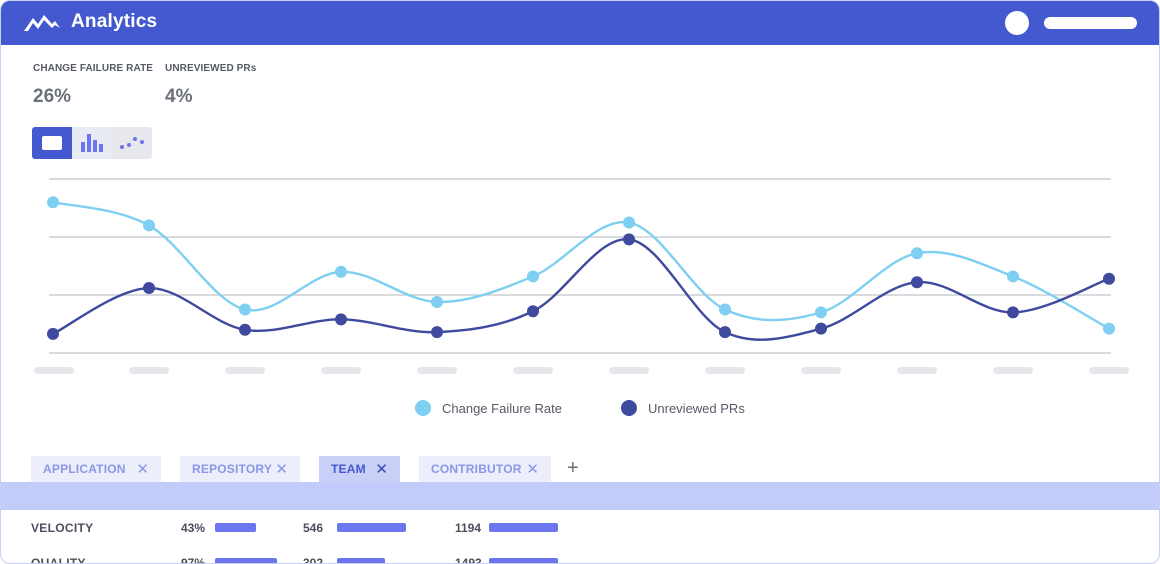 The width and height of the screenshot is (1160, 564). What do you see at coordinates (193, 560) in the screenshot?
I see `cell-value: 97%` at bounding box center [193, 560].